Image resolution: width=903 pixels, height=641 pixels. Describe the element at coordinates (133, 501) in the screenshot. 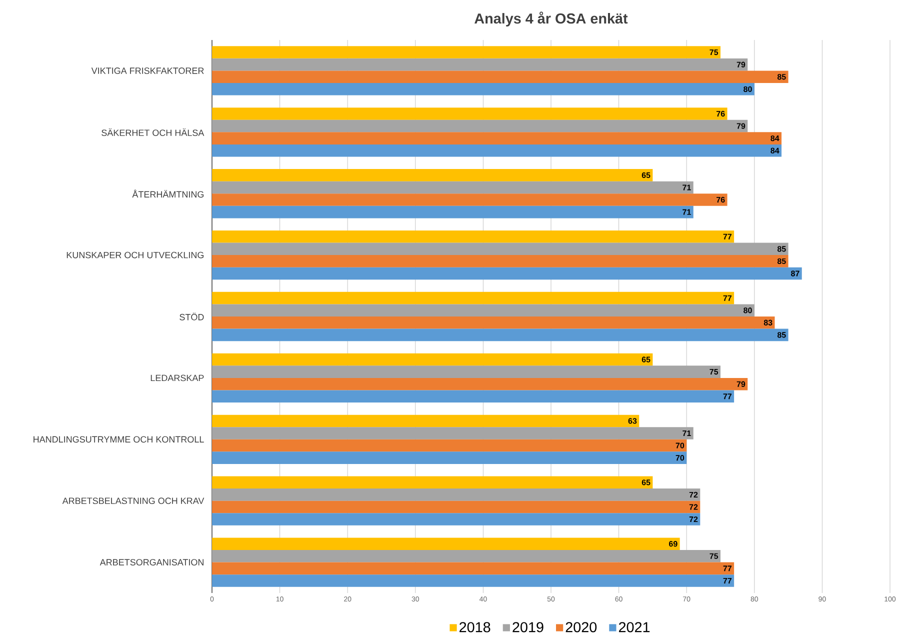

I see `y-tick-label: ARBETSBELASTNING OCH KRAV` at that location.